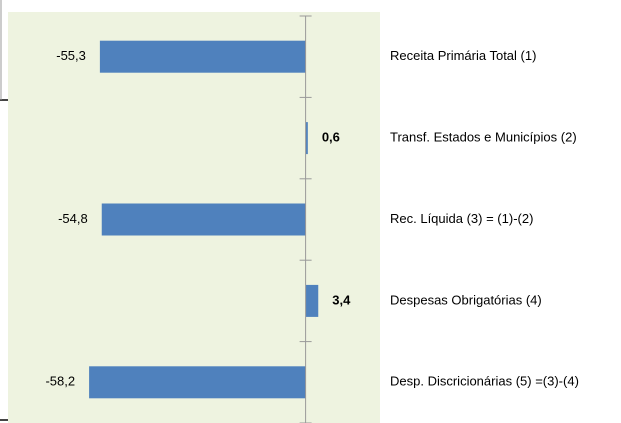  What do you see at coordinates (461, 218) in the screenshot?
I see `category-label: Rec. Líquida (3) = (1)-(2)` at bounding box center [461, 218].